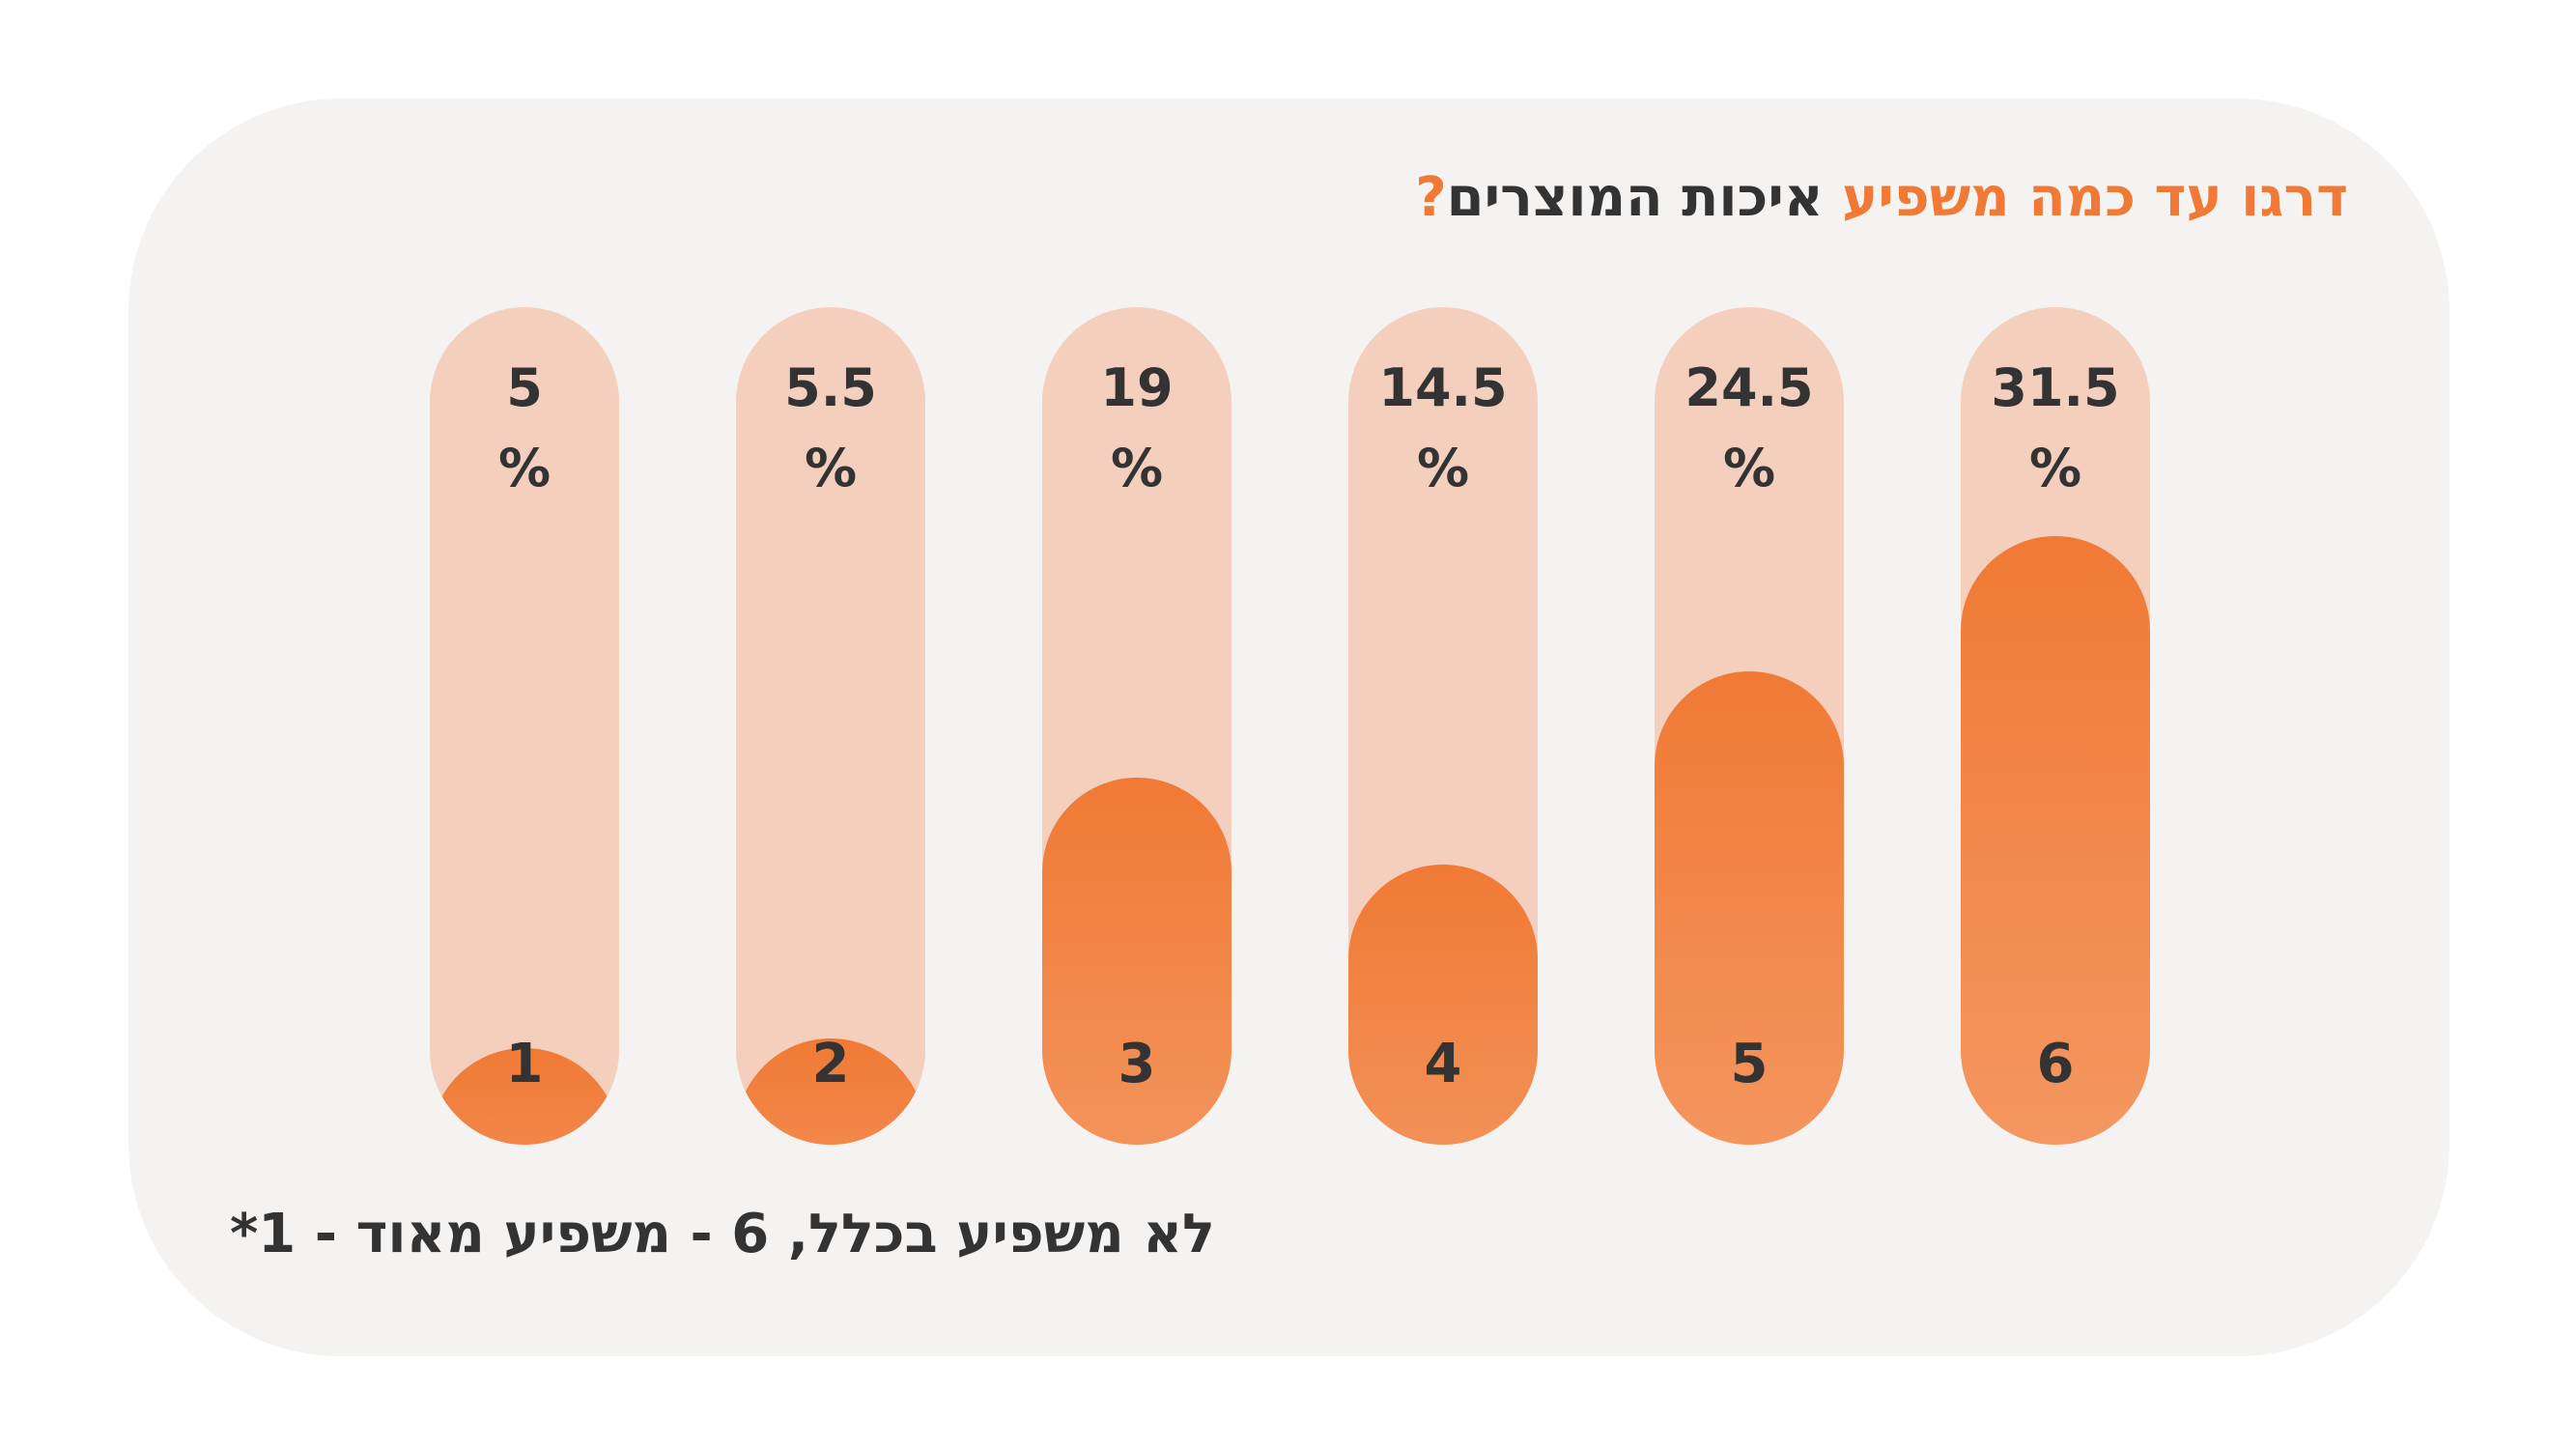 This screenshot has width=2576, height=1449. I want to click on value-label: 5, so click(524, 387).